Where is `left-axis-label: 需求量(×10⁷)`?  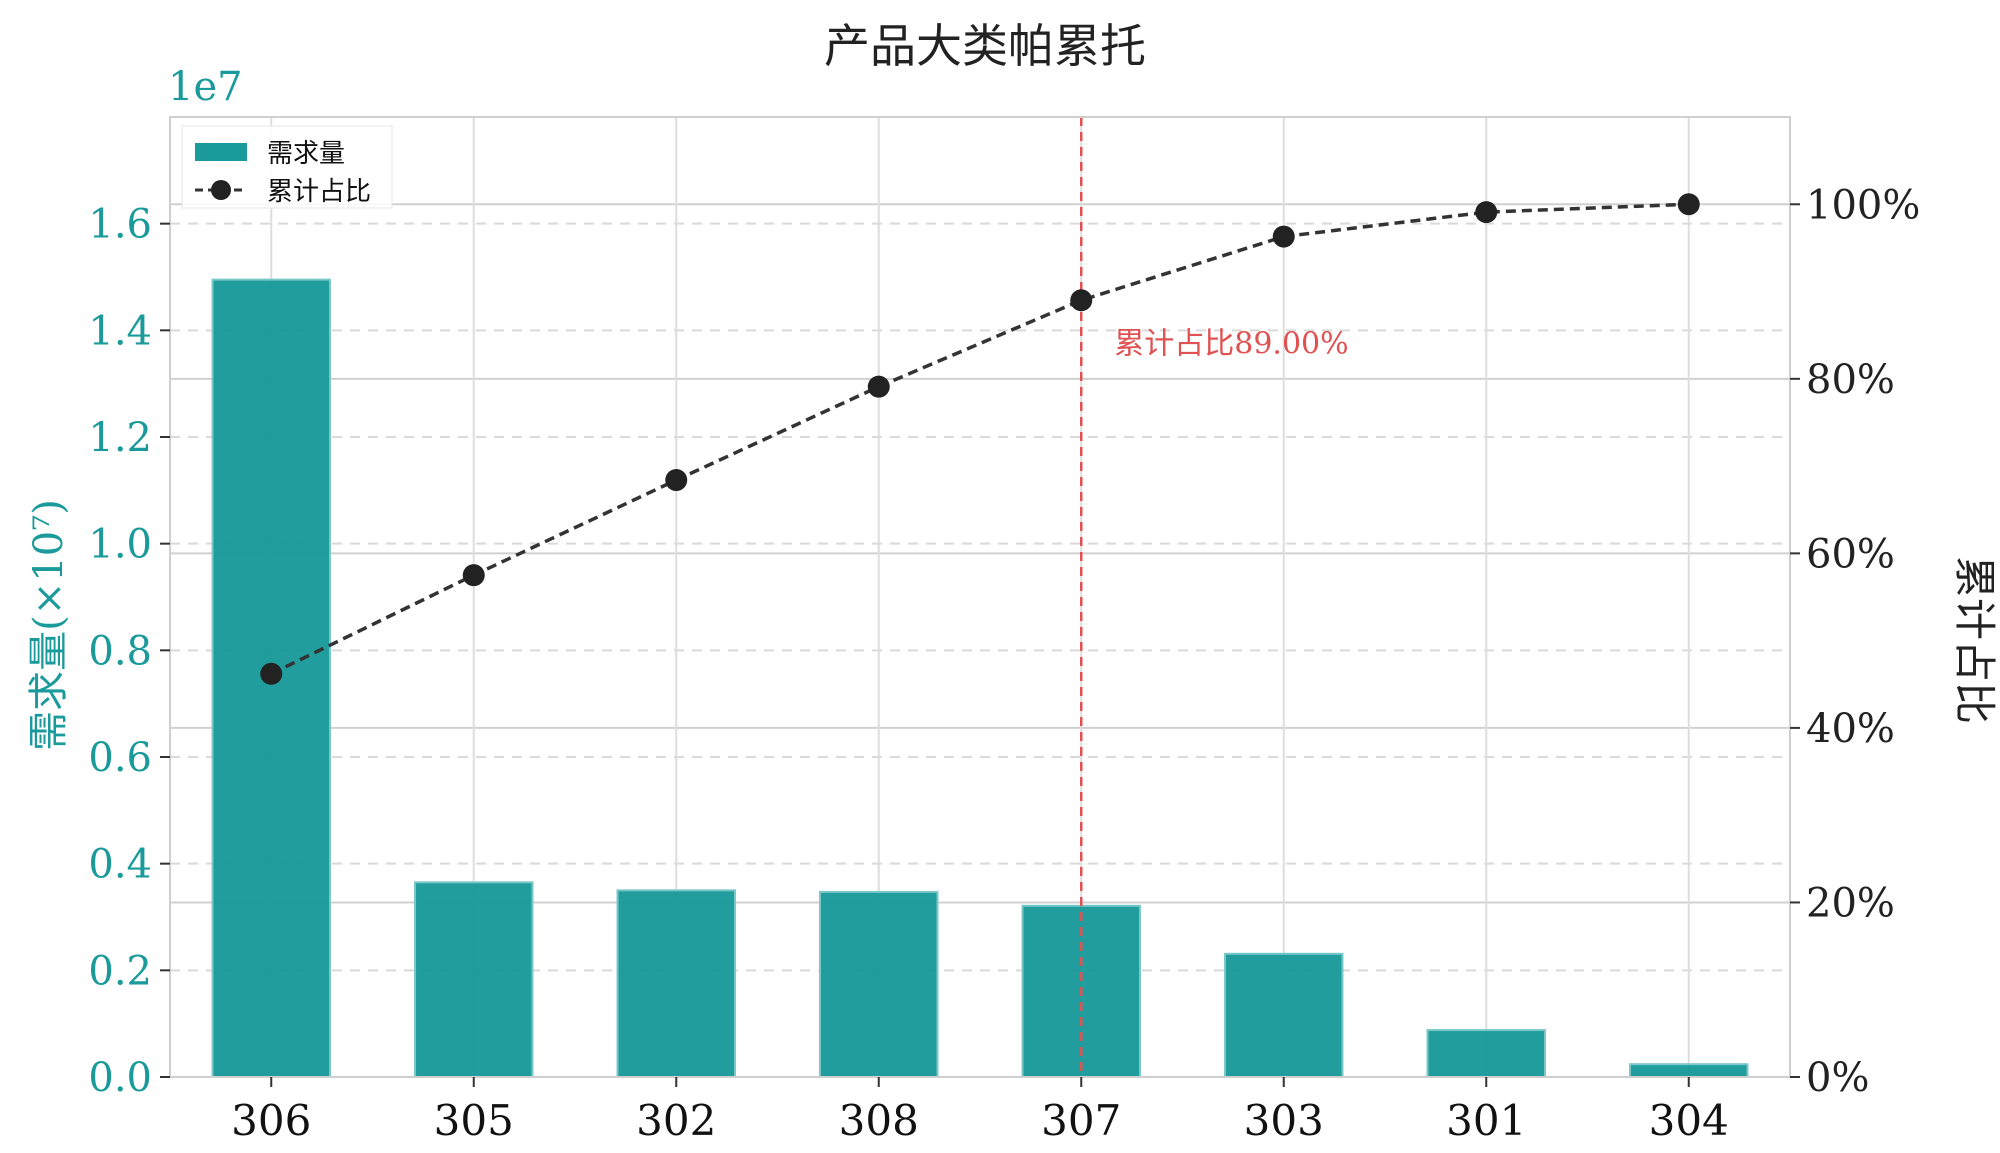 left-axis-label: 需求量(×10⁷) is located at coordinates (49, 625).